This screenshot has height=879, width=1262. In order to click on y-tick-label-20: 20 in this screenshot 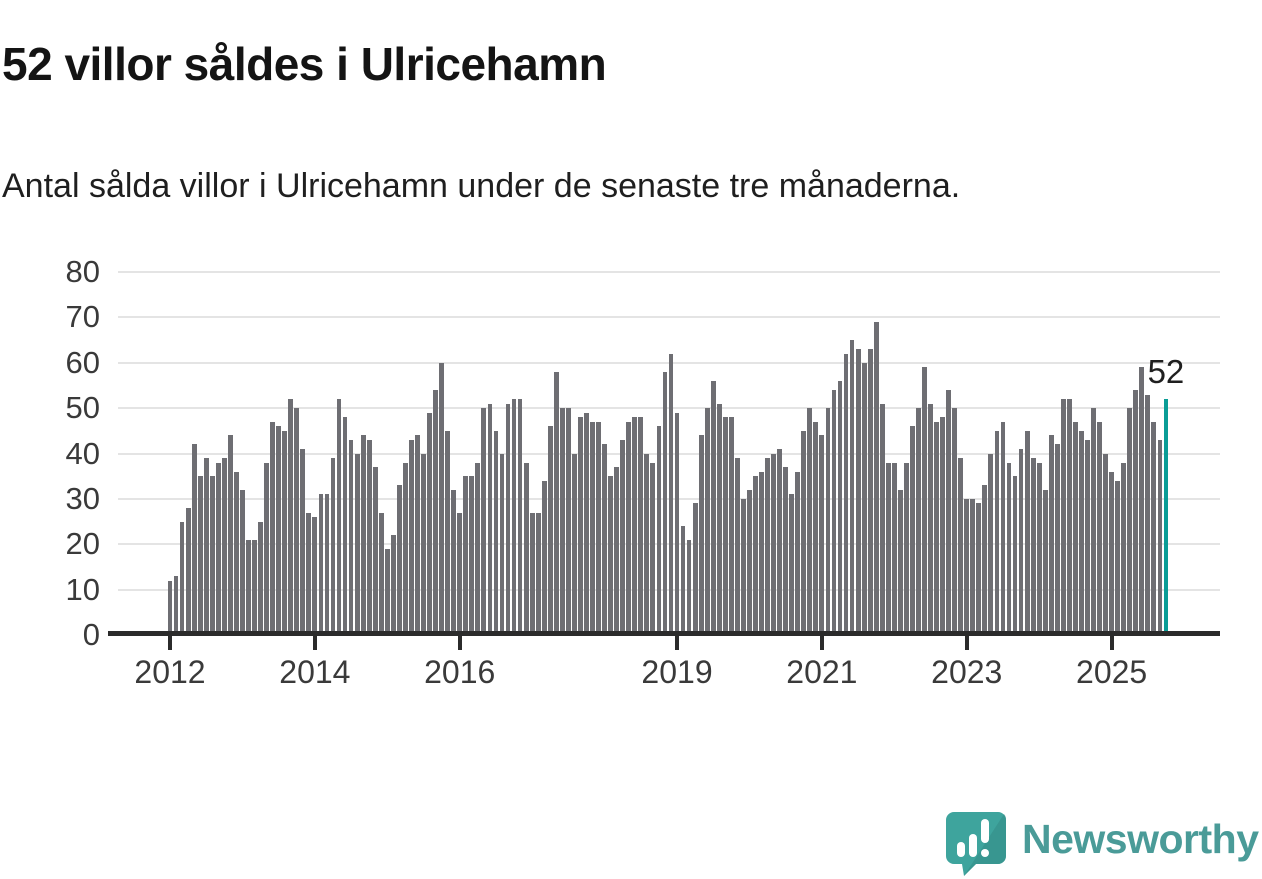, I will do `click(82, 544)`.